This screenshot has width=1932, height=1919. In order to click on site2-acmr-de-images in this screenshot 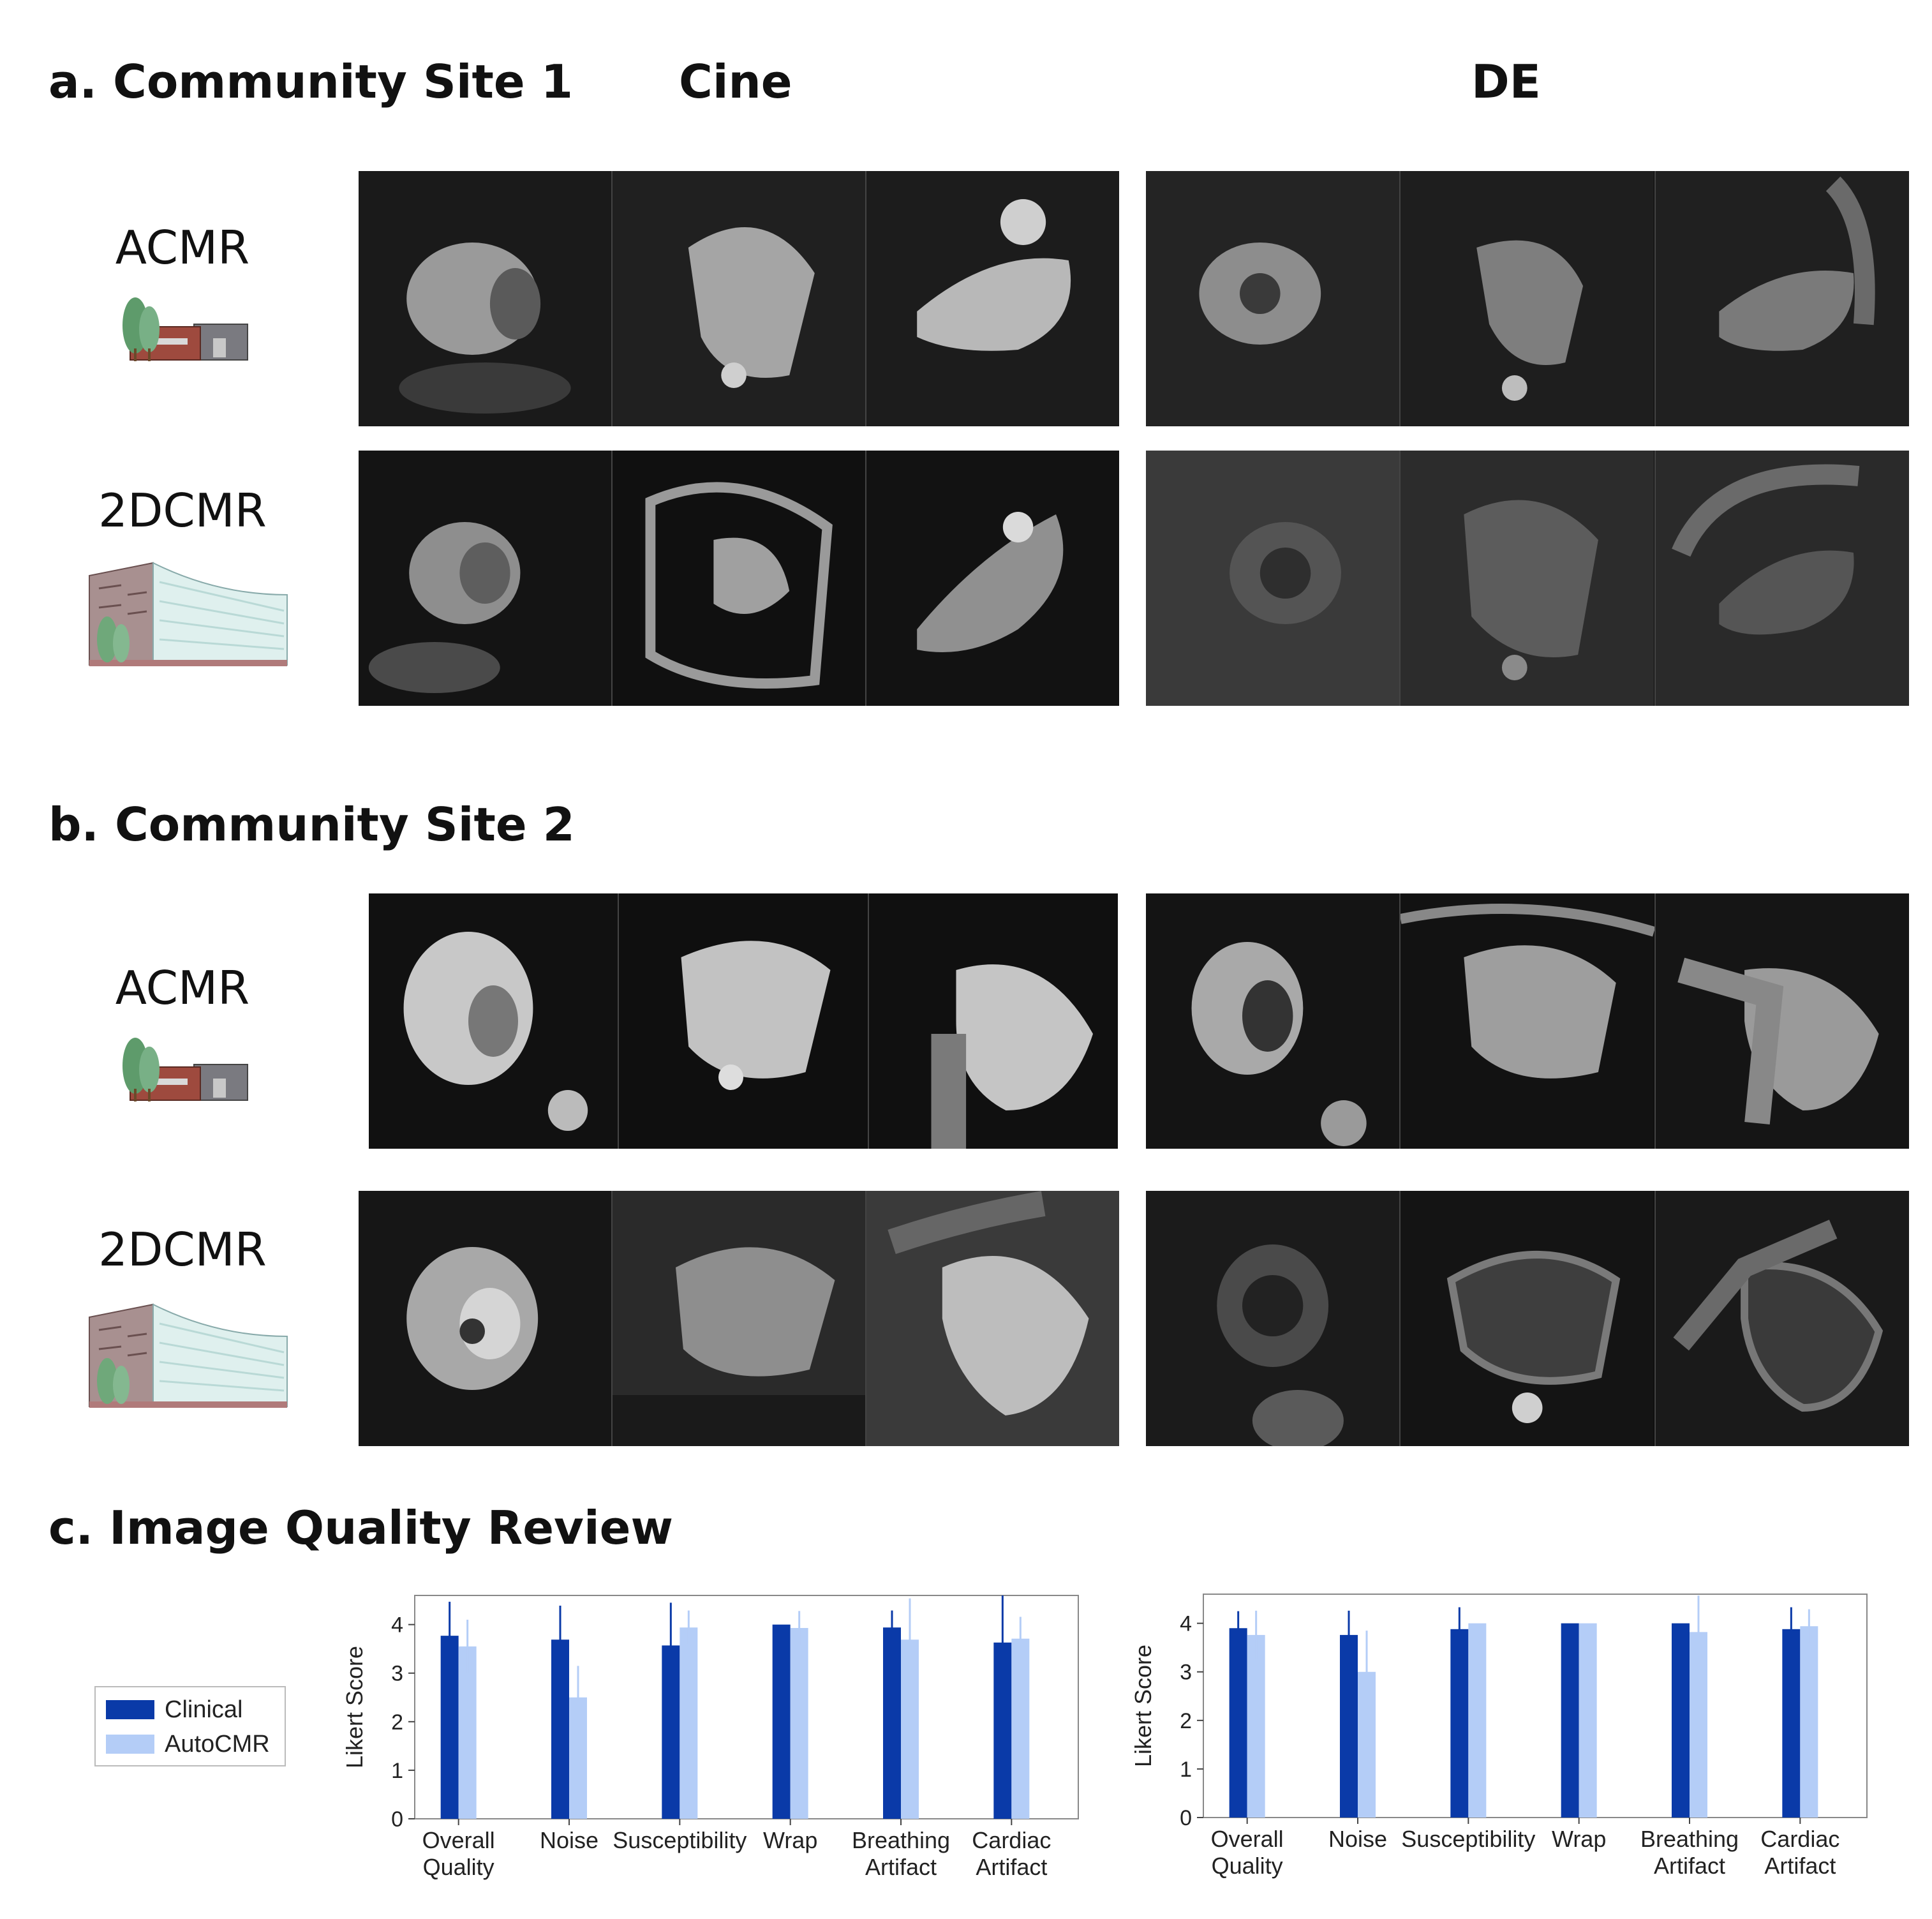, I will do `click(1528, 1021)`.